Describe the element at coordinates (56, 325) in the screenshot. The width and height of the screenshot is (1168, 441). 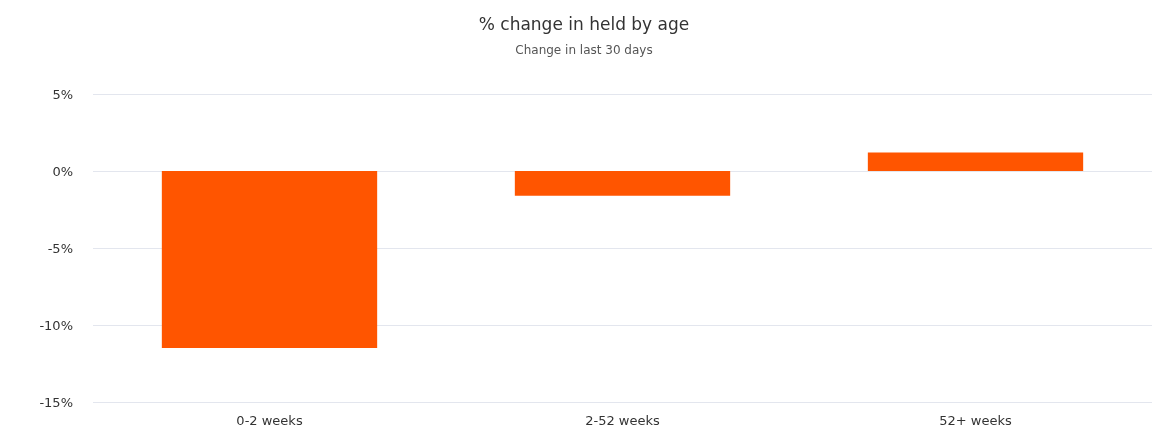
I see `y-tick-label: -10%` at that location.